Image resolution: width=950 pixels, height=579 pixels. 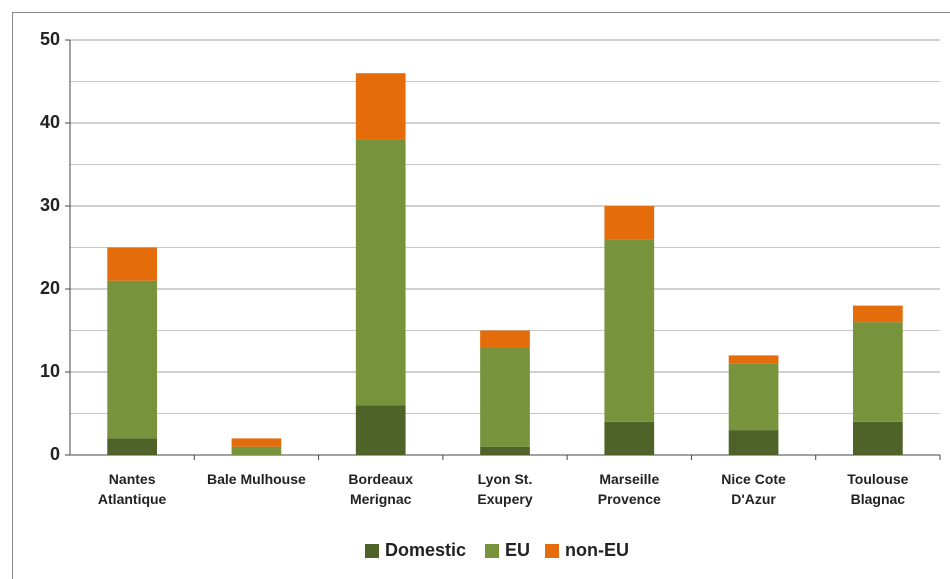 I want to click on x-tick-label: Nice Cote D'Azur, so click(x=753, y=489).